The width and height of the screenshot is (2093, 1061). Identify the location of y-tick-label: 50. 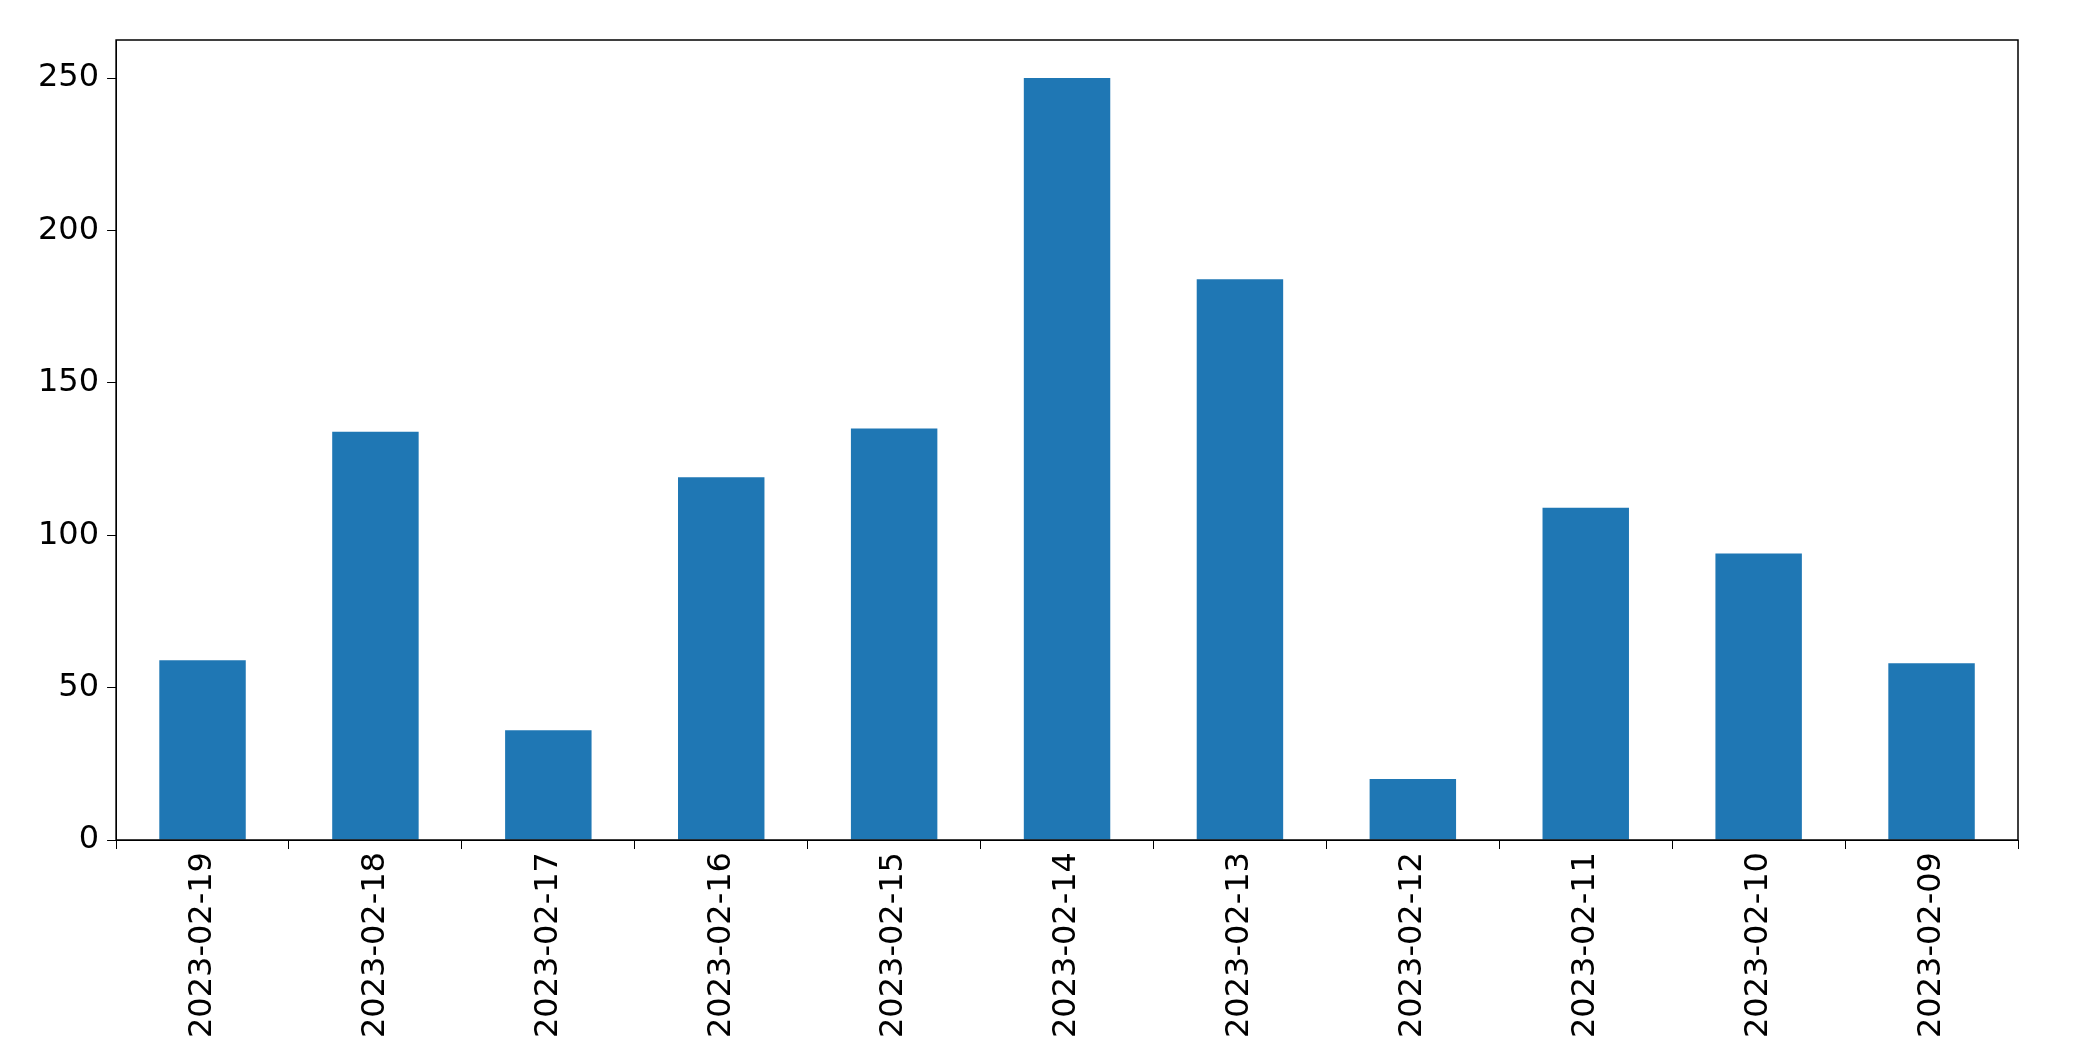
(79, 684).